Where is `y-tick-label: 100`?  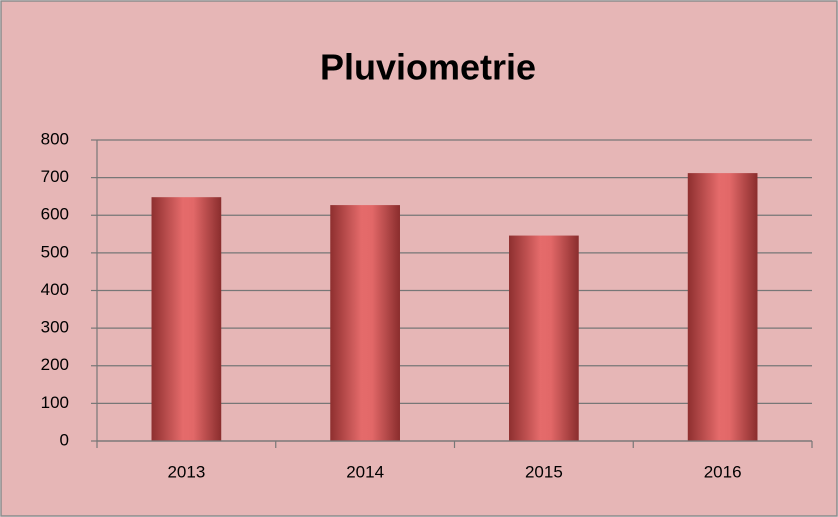 y-tick-label: 100 is located at coordinates (55, 402).